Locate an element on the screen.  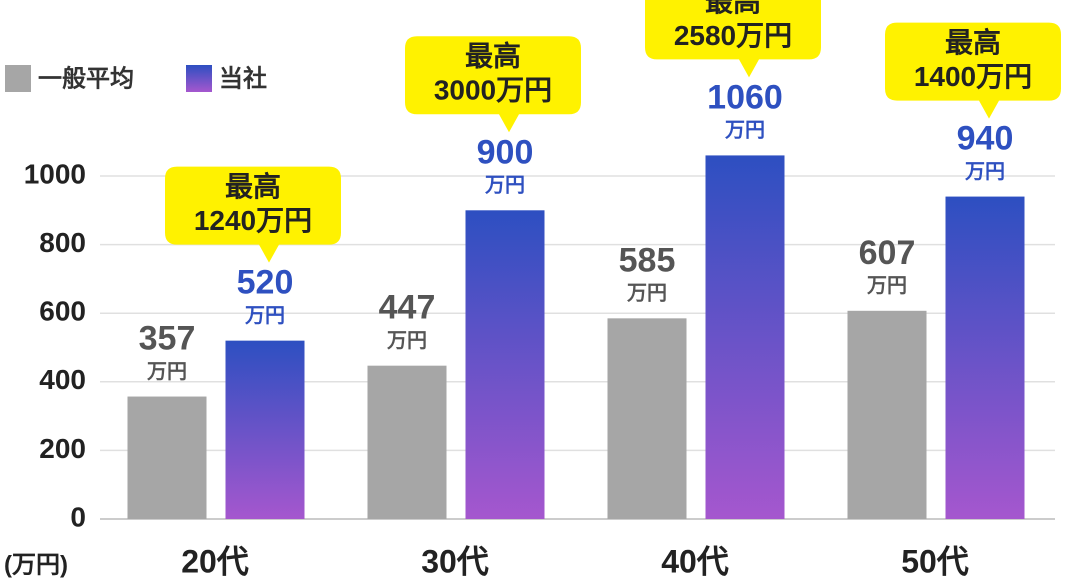
value-label: 357 is located at coordinates (167, 339).